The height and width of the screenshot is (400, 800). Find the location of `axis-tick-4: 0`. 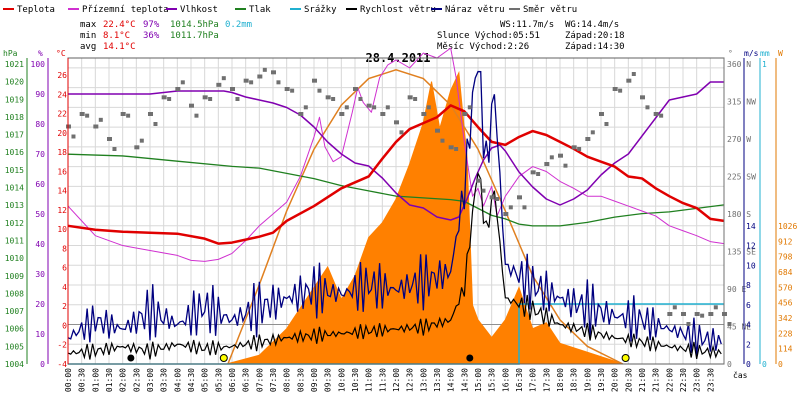

axis-tick-4: 0 is located at coordinates (748, 364).